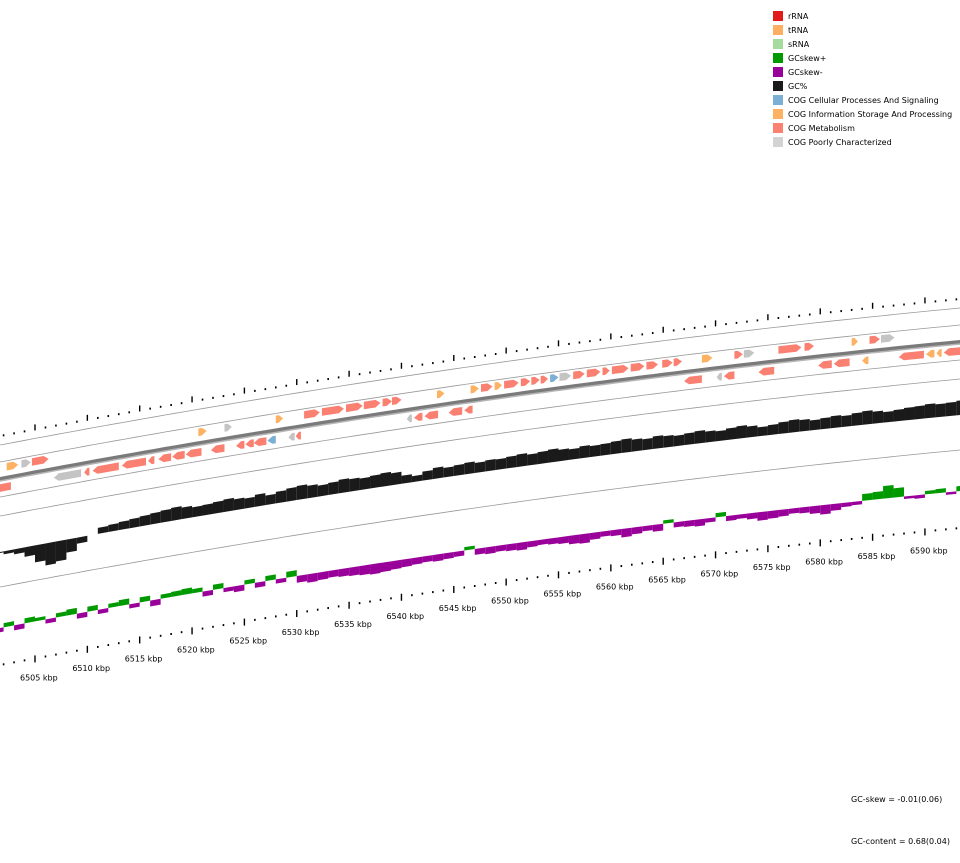 This screenshot has height=863, width=960. Describe the element at coordinates (554, 378) in the screenshot. I see `forward-gene-cell` at that location.